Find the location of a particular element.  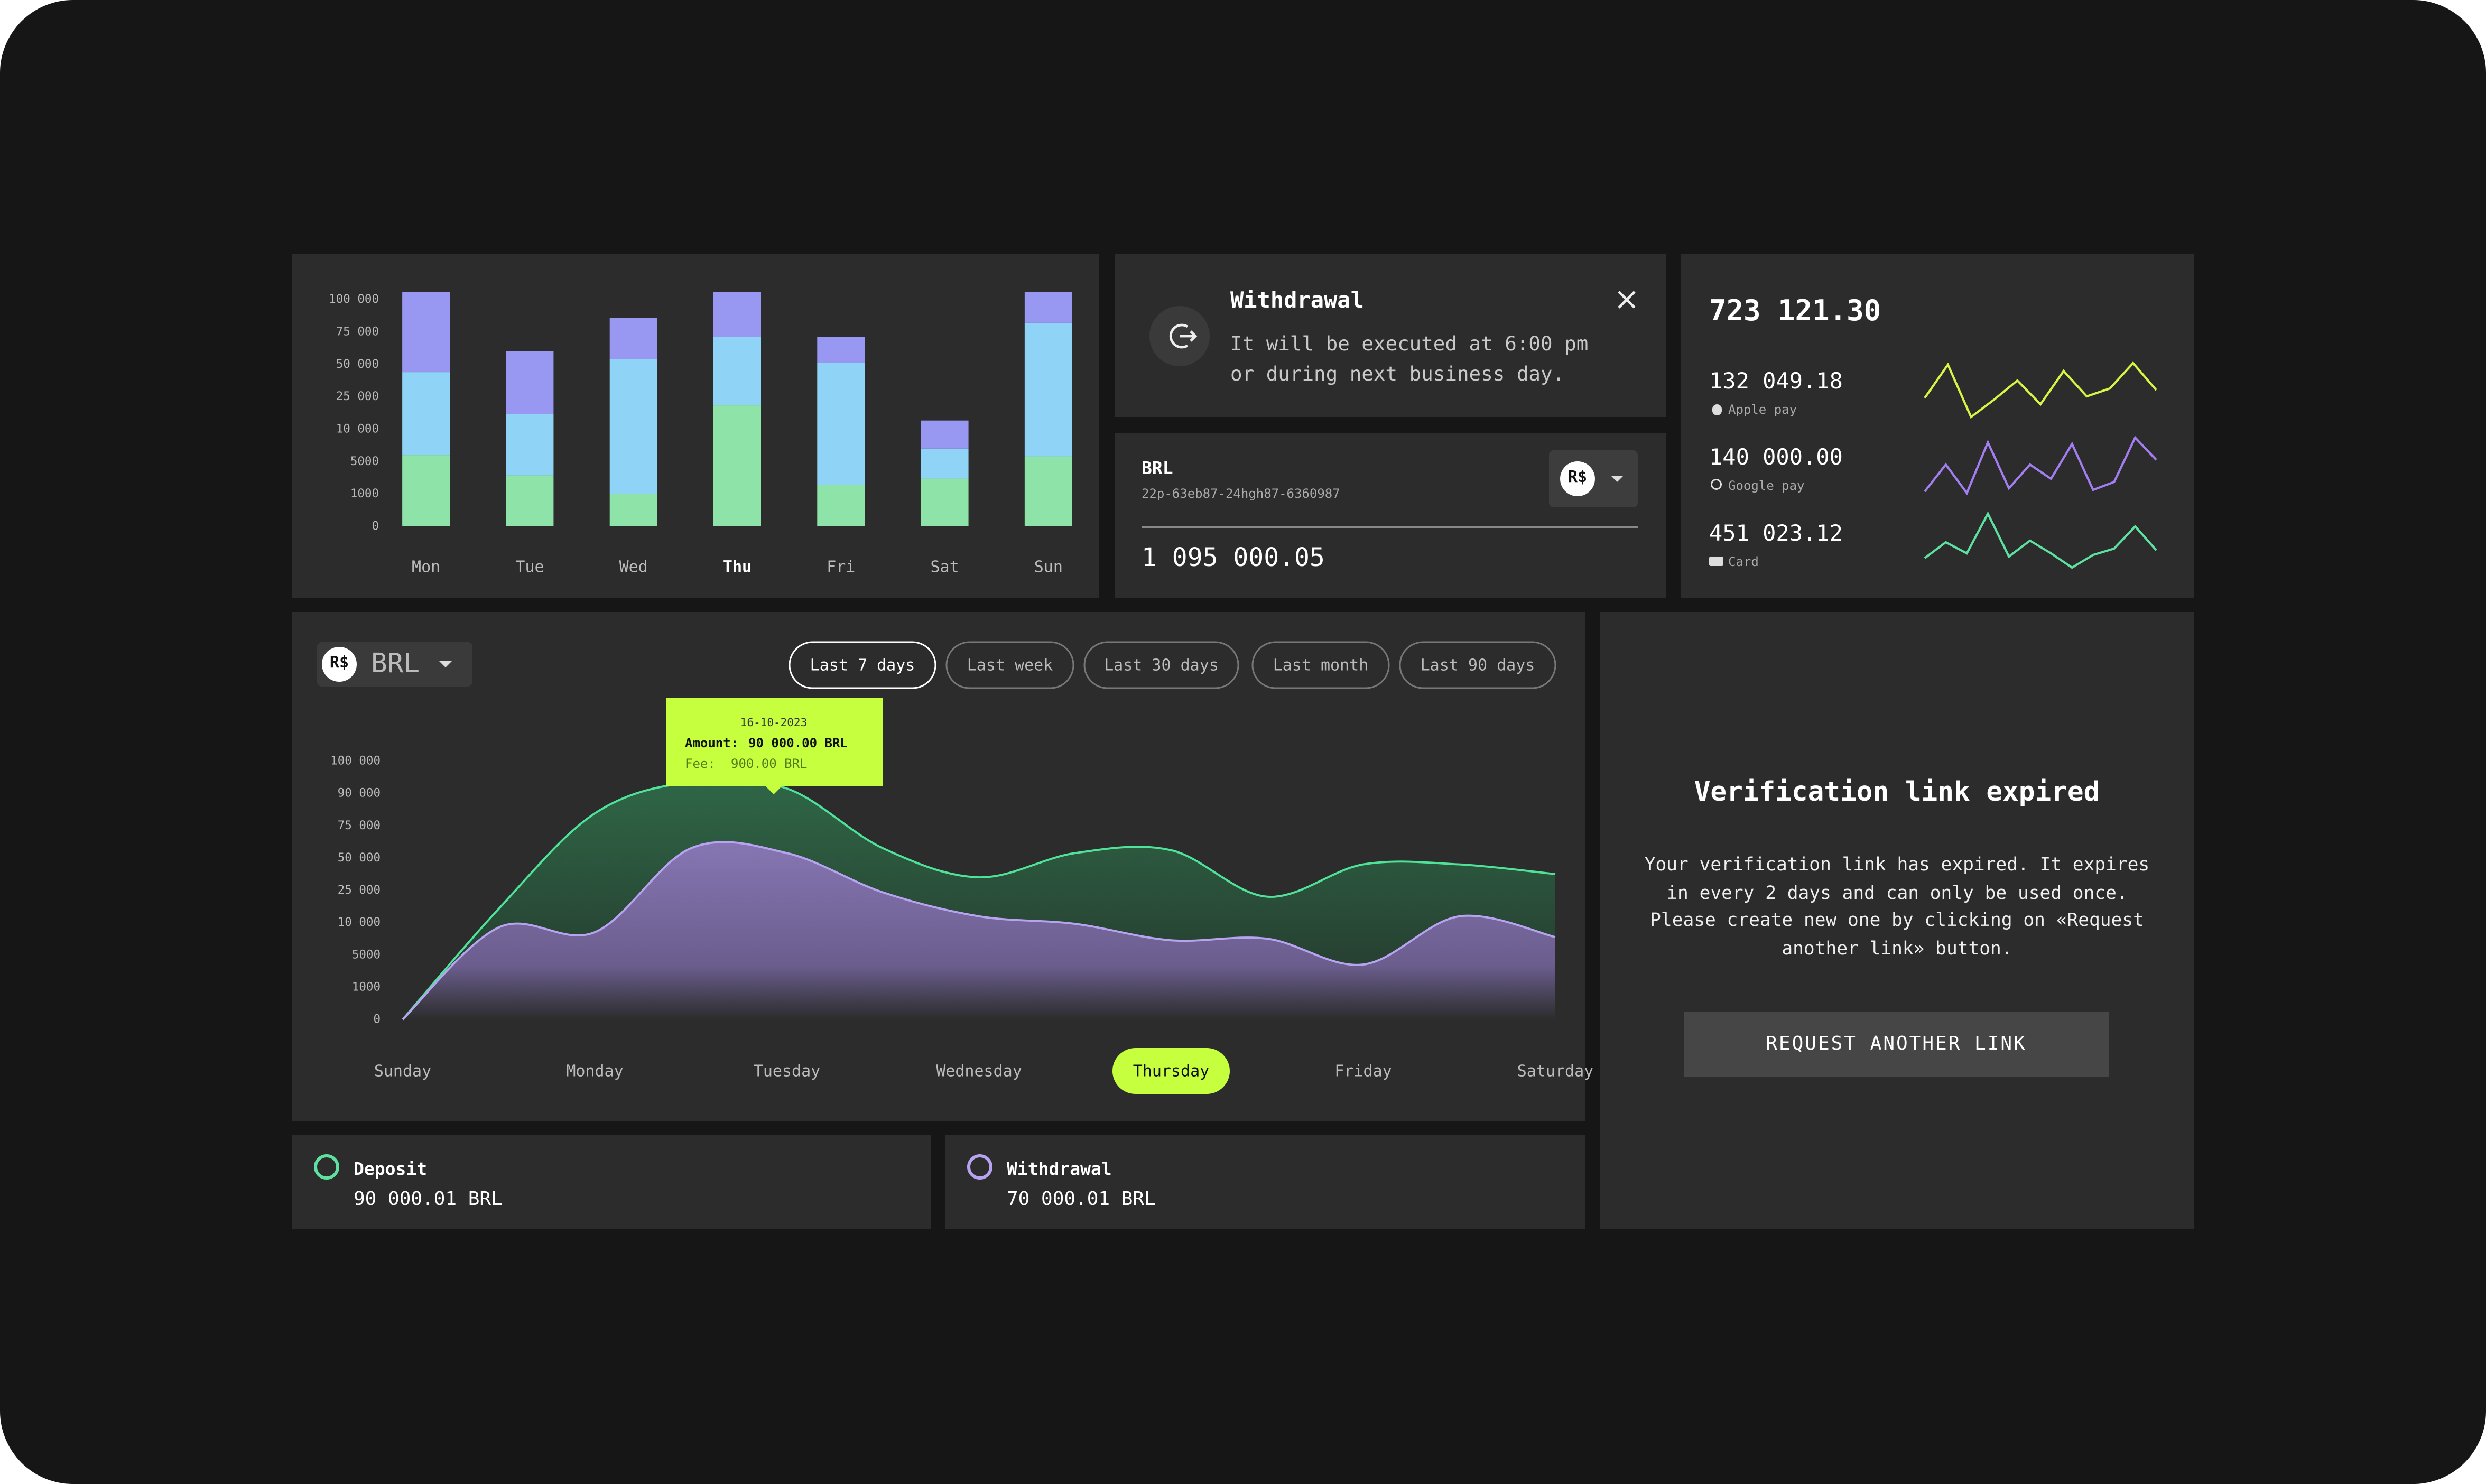

x-tick-label: Fri is located at coordinates (841, 567).